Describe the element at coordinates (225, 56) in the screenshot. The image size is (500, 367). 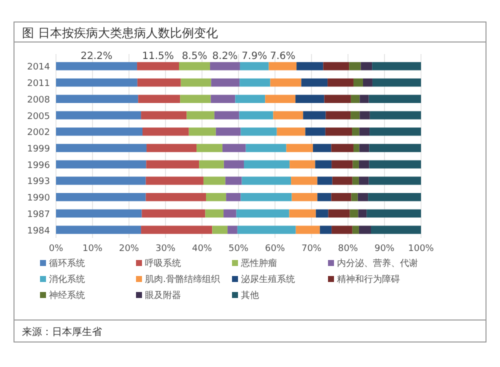
I see `data-label: 8.2%` at that location.